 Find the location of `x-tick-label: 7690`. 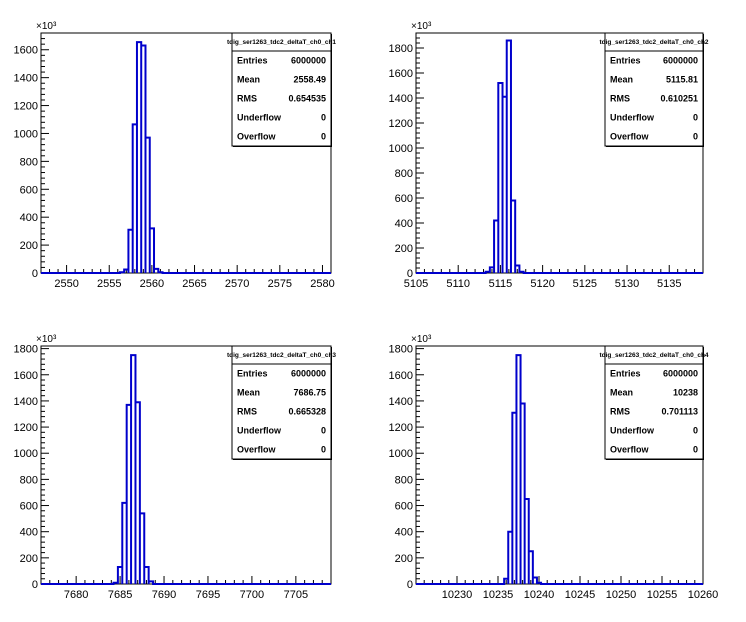

x-tick-label: 7690 is located at coordinates (164, 595).